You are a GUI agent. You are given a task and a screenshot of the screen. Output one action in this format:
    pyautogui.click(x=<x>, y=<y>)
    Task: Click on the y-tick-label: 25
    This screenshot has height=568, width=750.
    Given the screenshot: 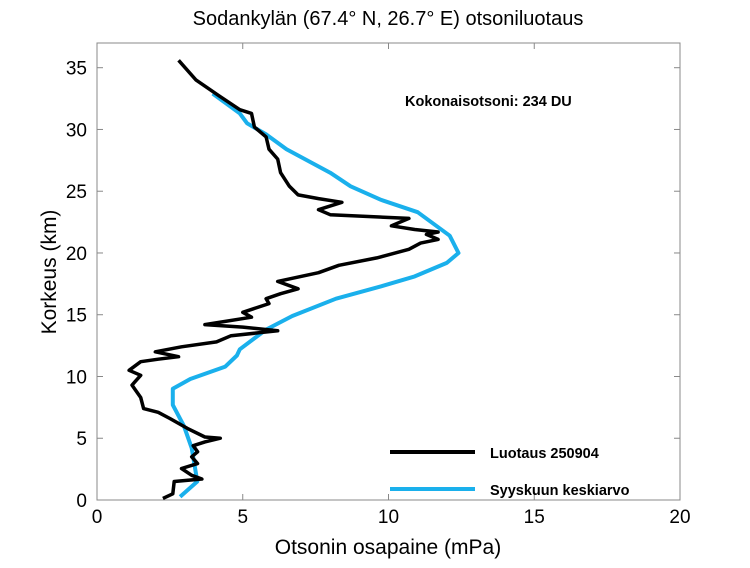 What is the action you would take?
    pyautogui.click(x=76, y=192)
    